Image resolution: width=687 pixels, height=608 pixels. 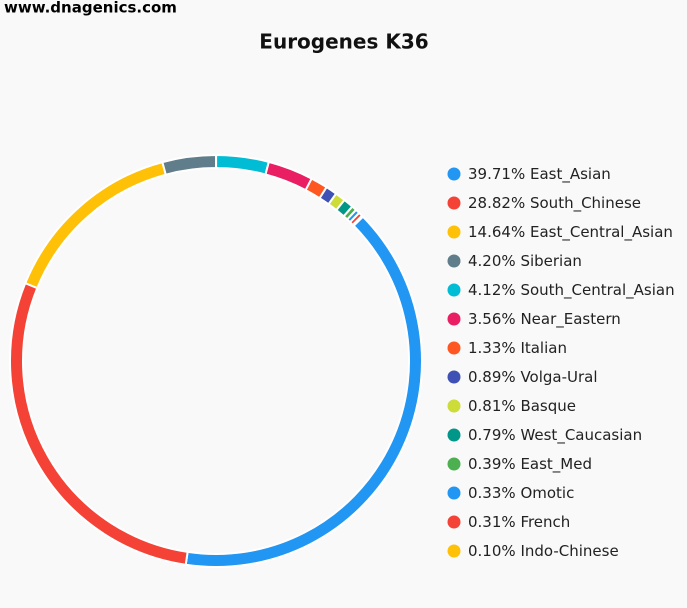 I want to click on donut-slice, so click(x=358, y=221).